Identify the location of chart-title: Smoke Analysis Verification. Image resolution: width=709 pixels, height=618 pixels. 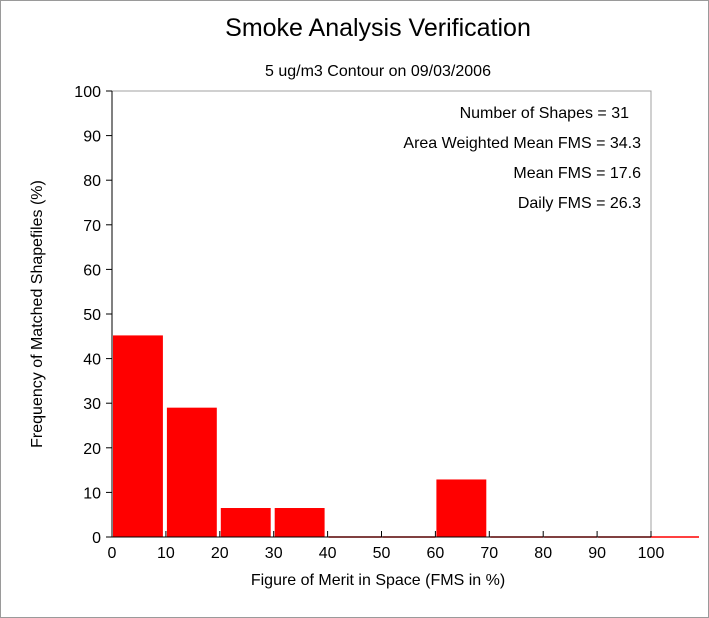
(378, 28).